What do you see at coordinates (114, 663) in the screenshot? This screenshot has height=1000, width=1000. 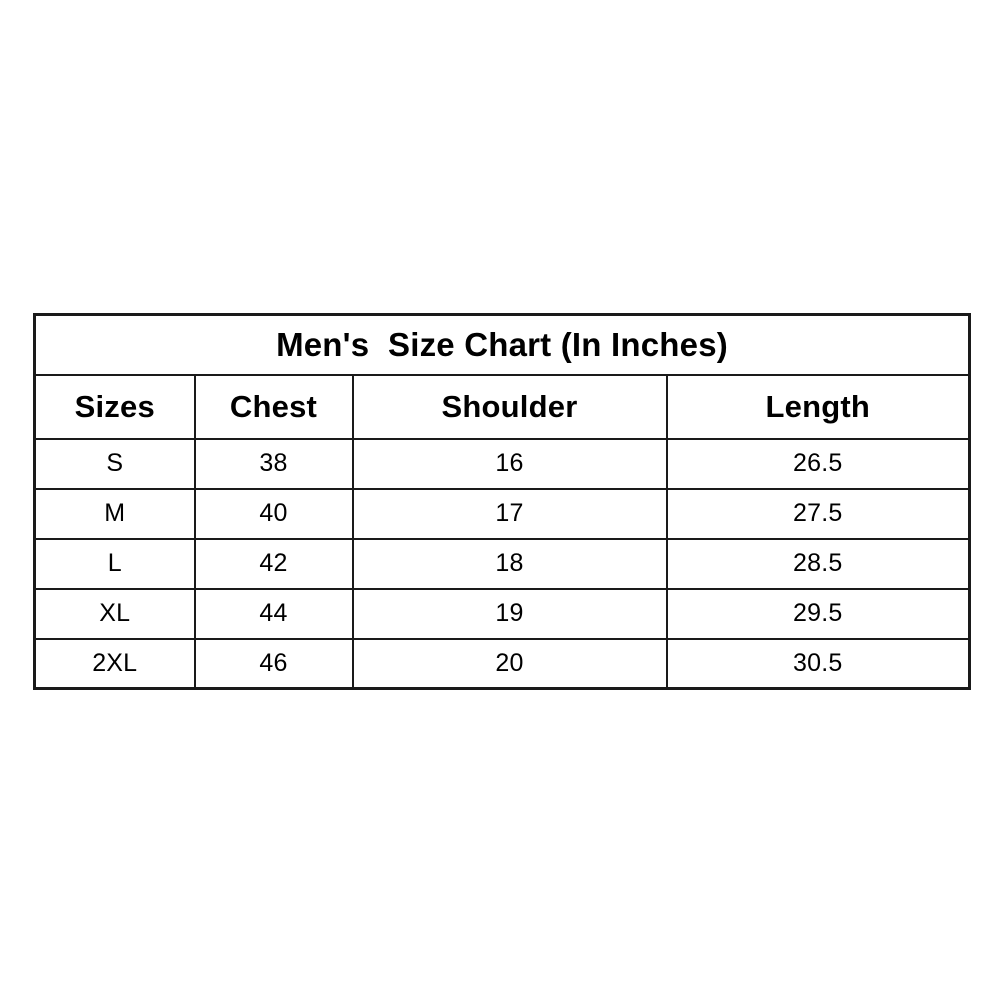 I see `cell-size: 2XL` at bounding box center [114, 663].